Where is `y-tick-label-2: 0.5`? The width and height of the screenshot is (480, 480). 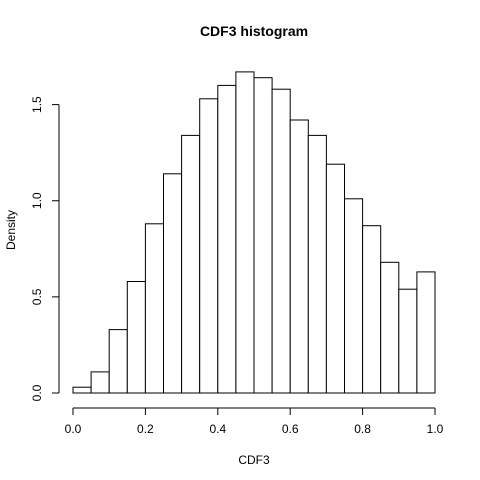
y-tick-label-2: 0.5 is located at coordinates (37, 296).